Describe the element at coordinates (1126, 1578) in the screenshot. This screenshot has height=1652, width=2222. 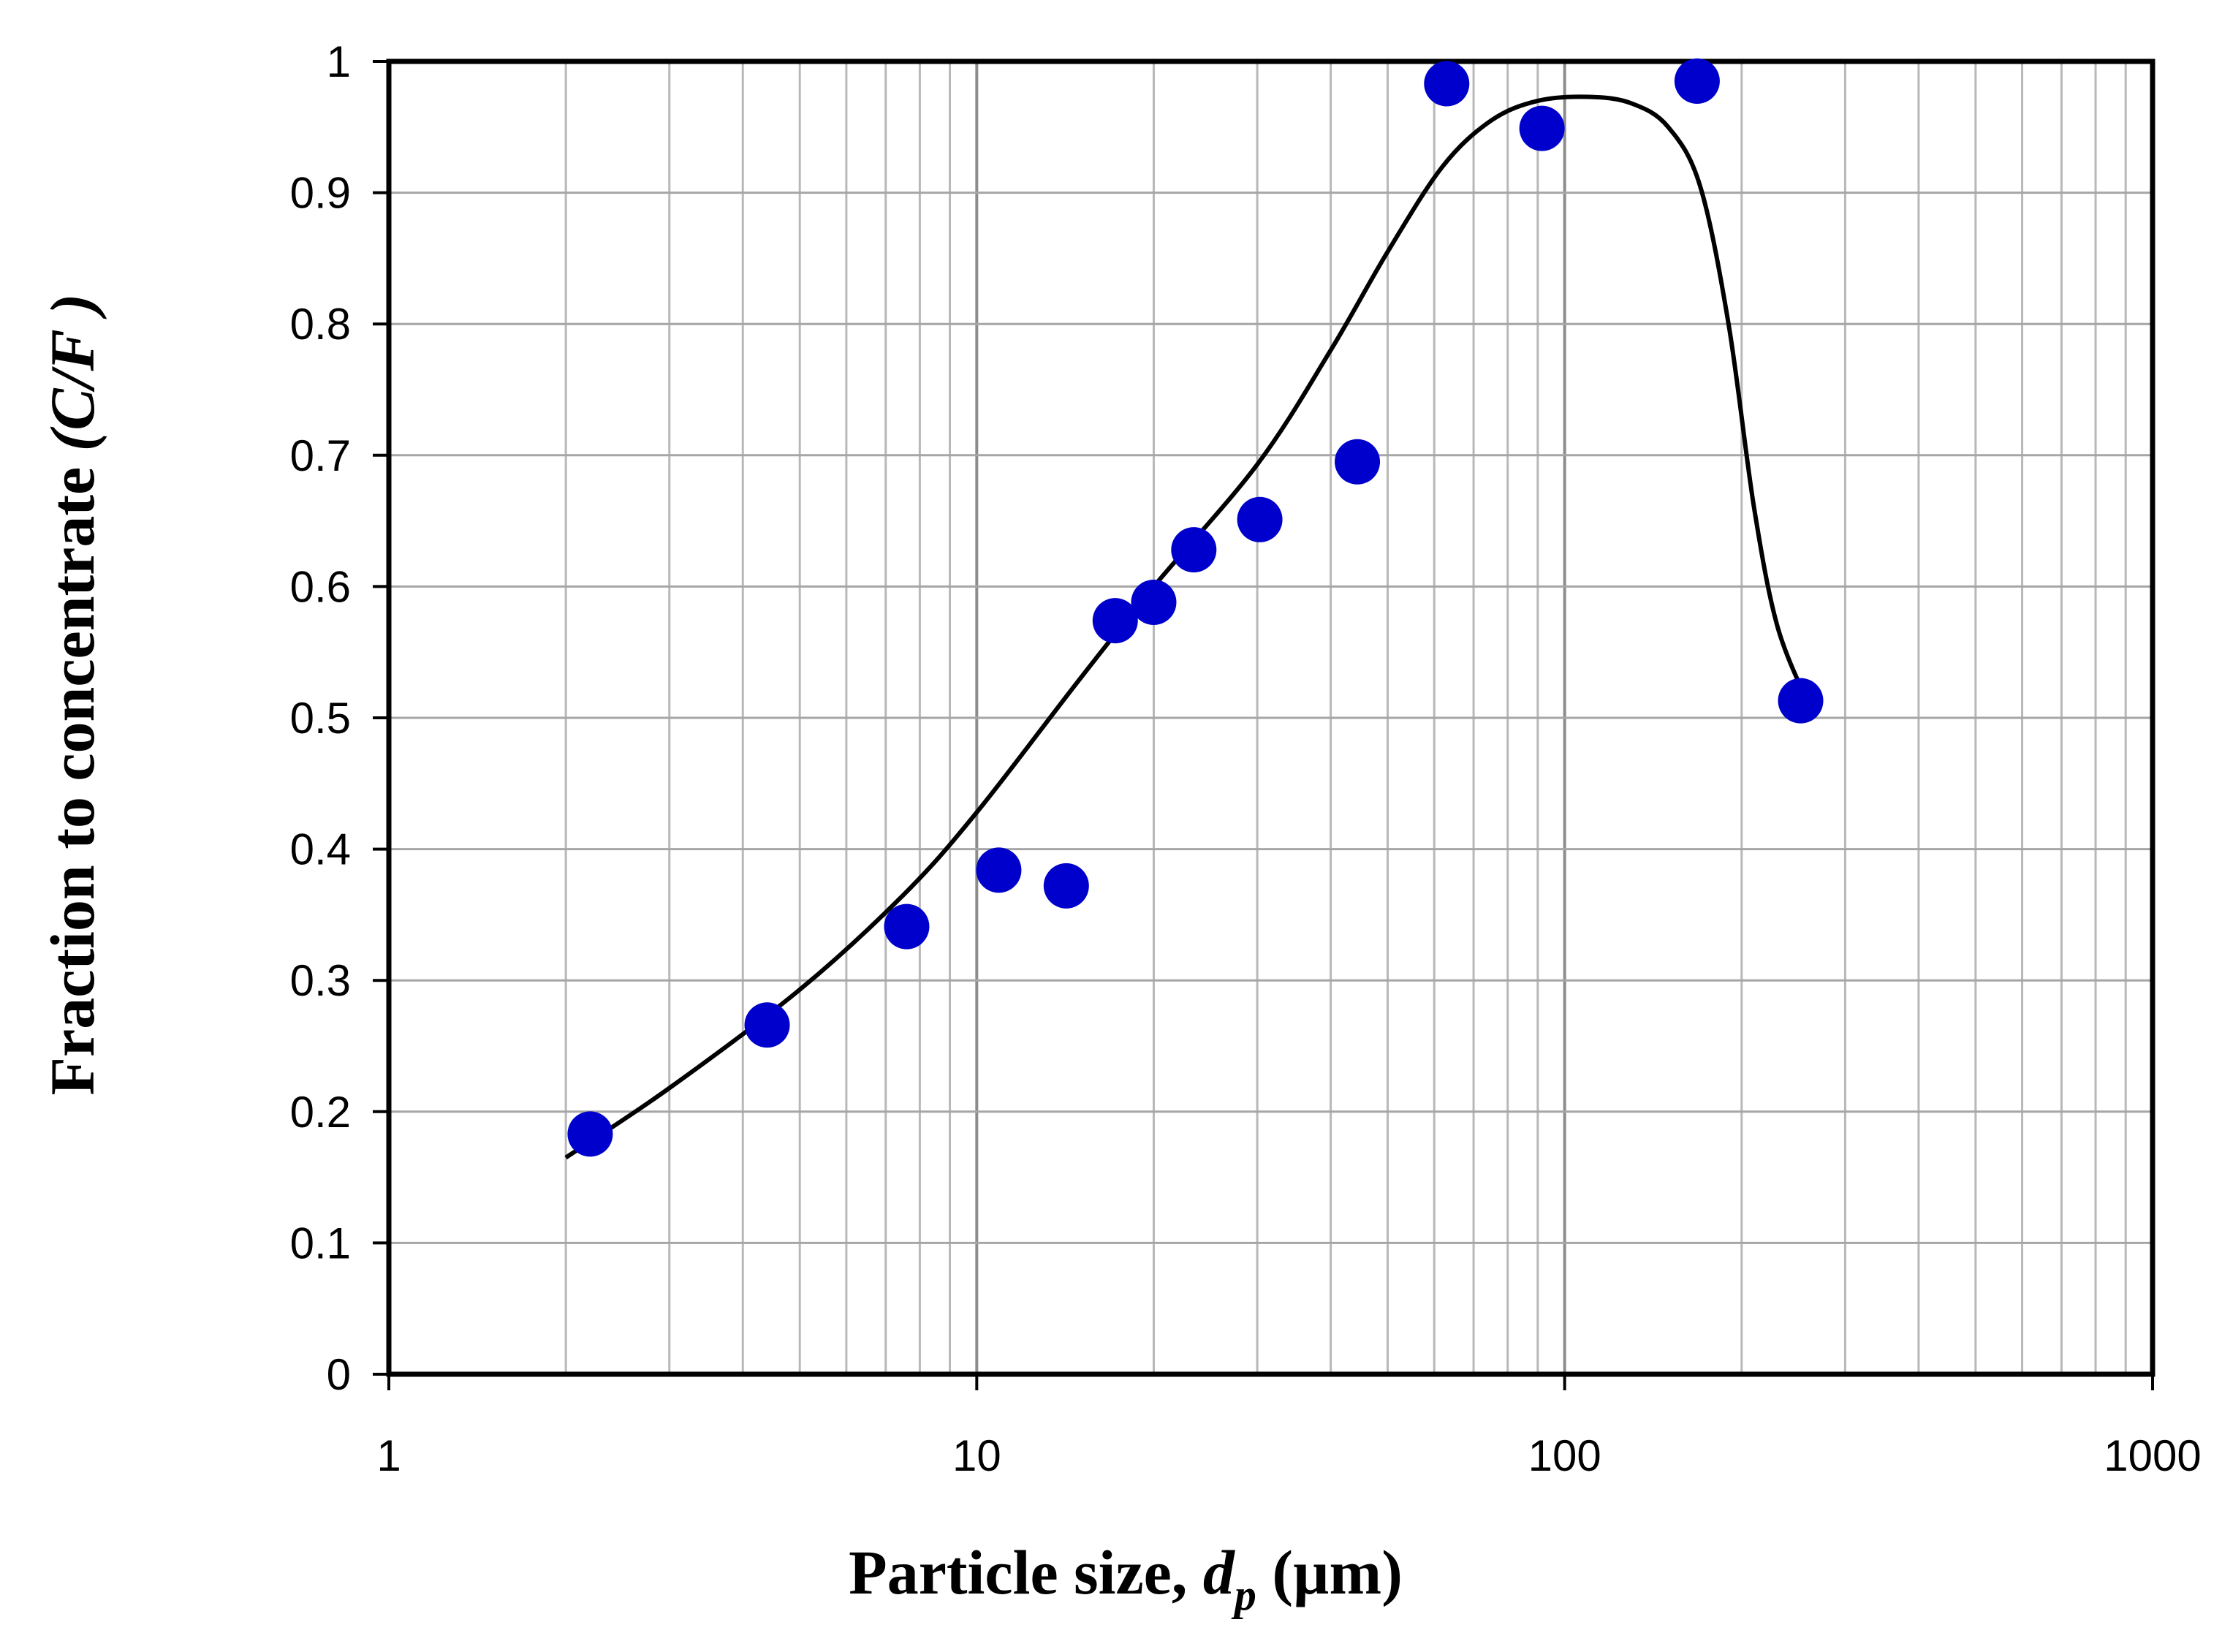
I see `x-axis-title: Particle size, dp (µm)` at that location.